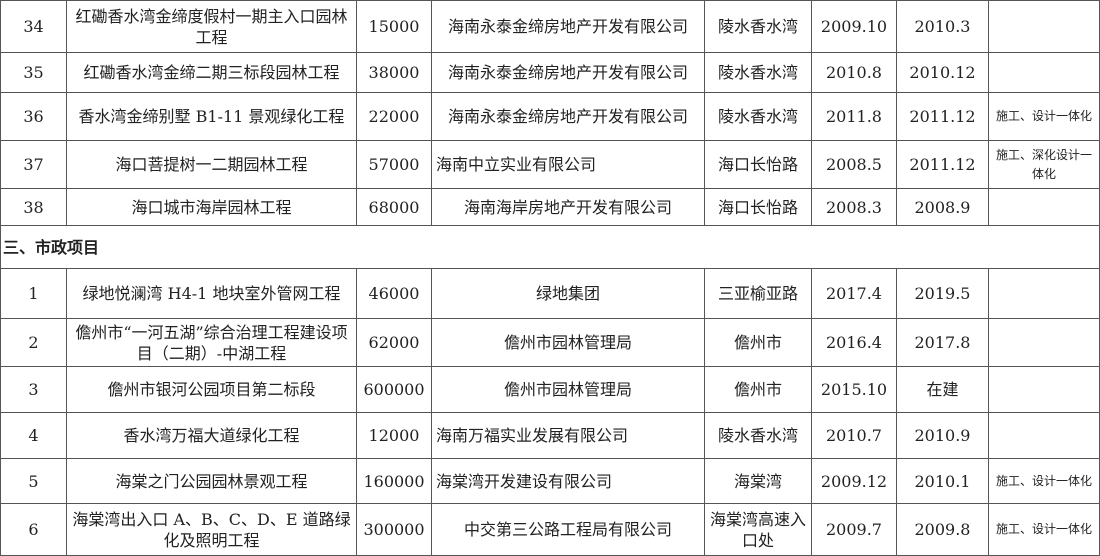 This screenshot has height=556, width=1100. Describe the element at coordinates (394, 293) in the screenshot. I see `cell-area: 46000` at that location.